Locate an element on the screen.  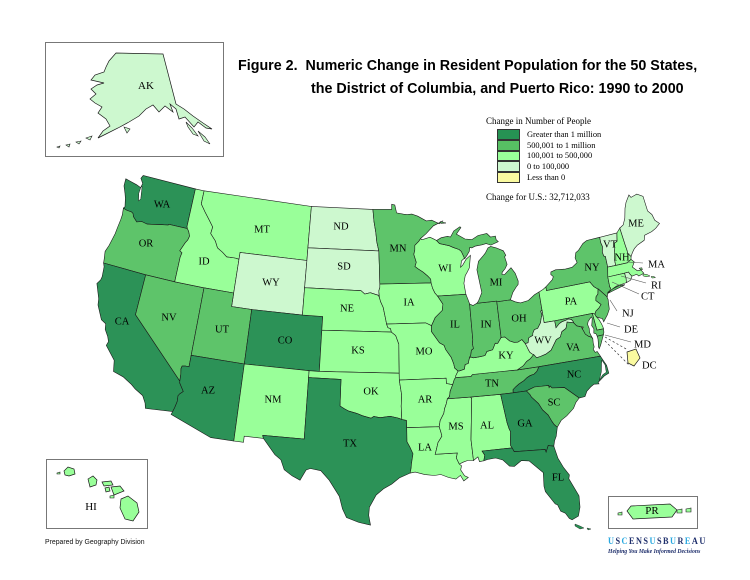
svg-text: VA is located at coordinates (573, 348).